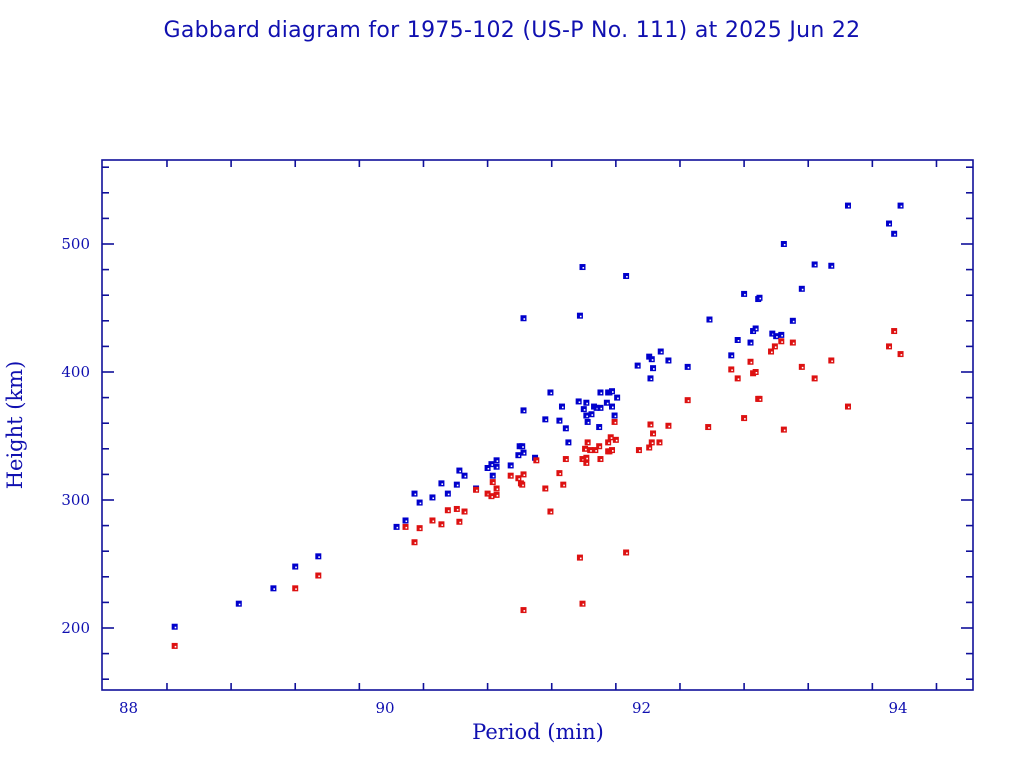 The image size is (1024, 768). I want to click on y-tick-labels: 200 300 400 500, so click(75, 436).